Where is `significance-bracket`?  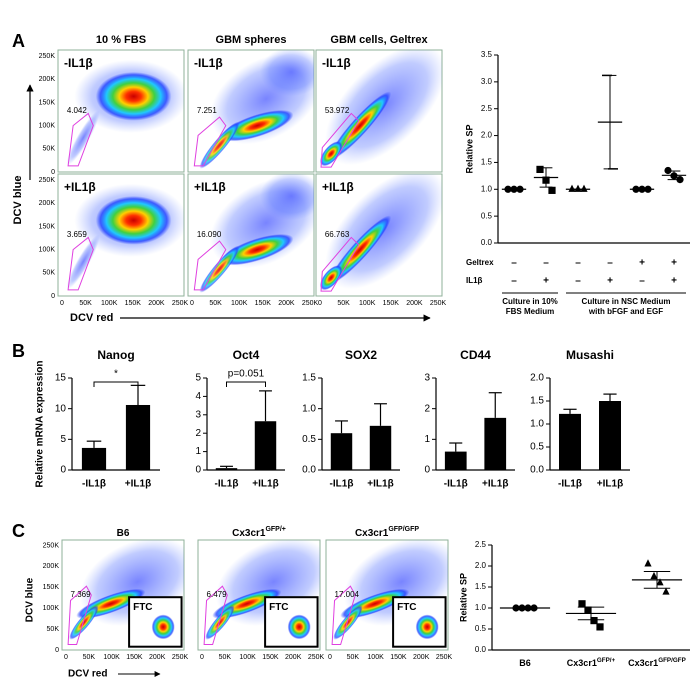
significance-bracket is located at coordinates (246, 384).